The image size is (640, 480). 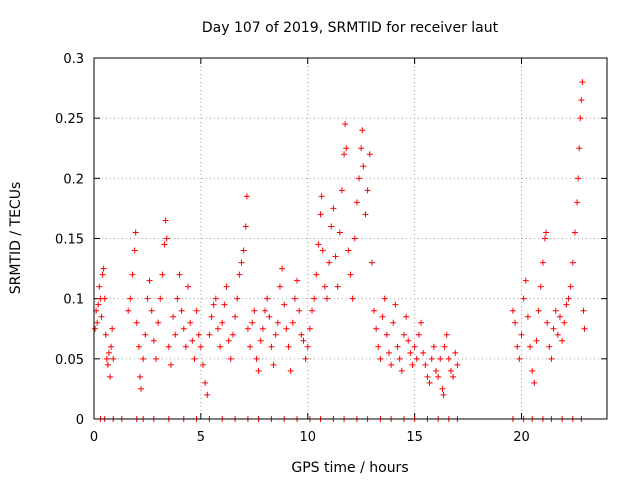 I want to click on x-tick-label: 20, so click(x=521, y=437).